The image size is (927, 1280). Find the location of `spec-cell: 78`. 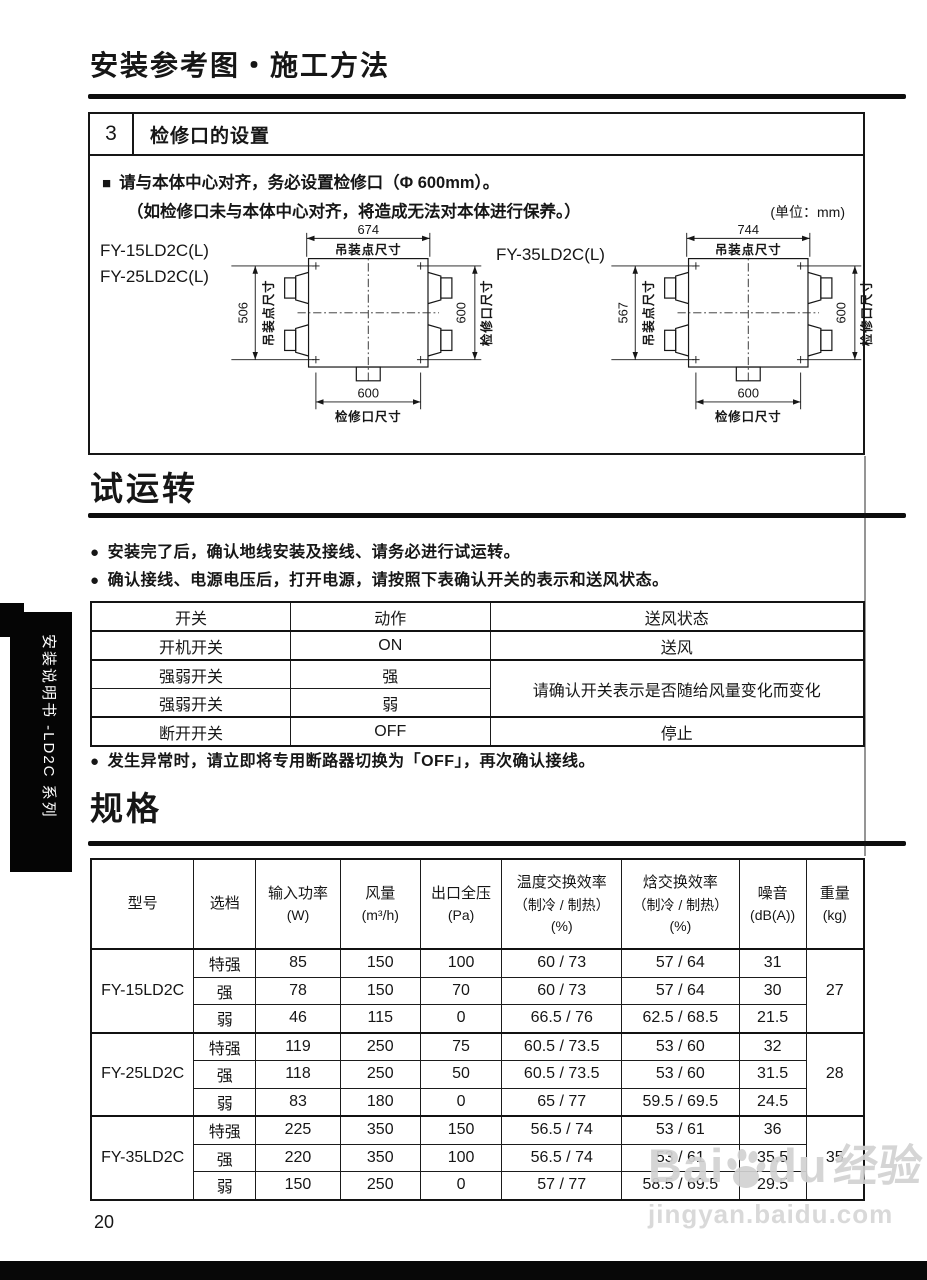

spec-cell: 78 is located at coordinates (298, 990).